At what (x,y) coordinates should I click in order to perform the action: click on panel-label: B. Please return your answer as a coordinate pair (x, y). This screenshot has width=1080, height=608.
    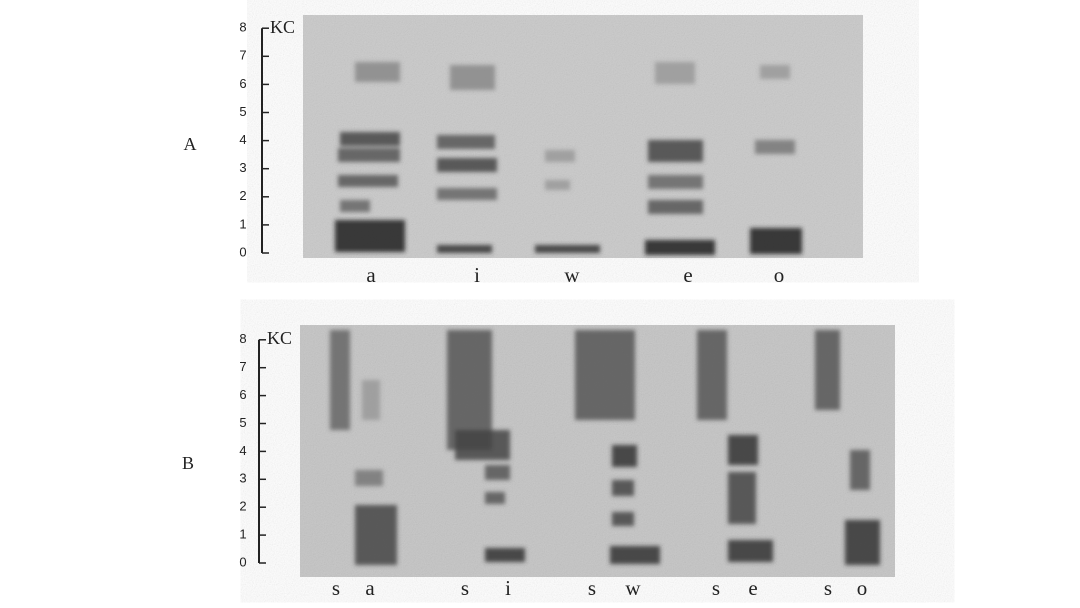
    Looking at the image, I should click on (188, 463).